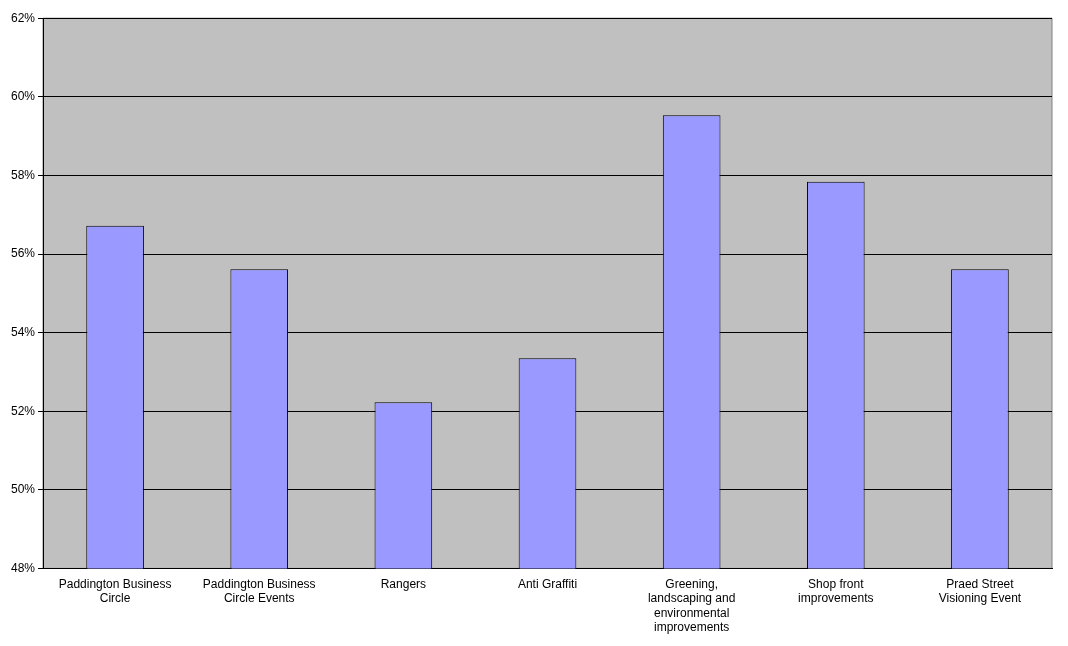  What do you see at coordinates (23, 410) in the screenshot?
I see `y-tick-label: 52%` at bounding box center [23, 410].